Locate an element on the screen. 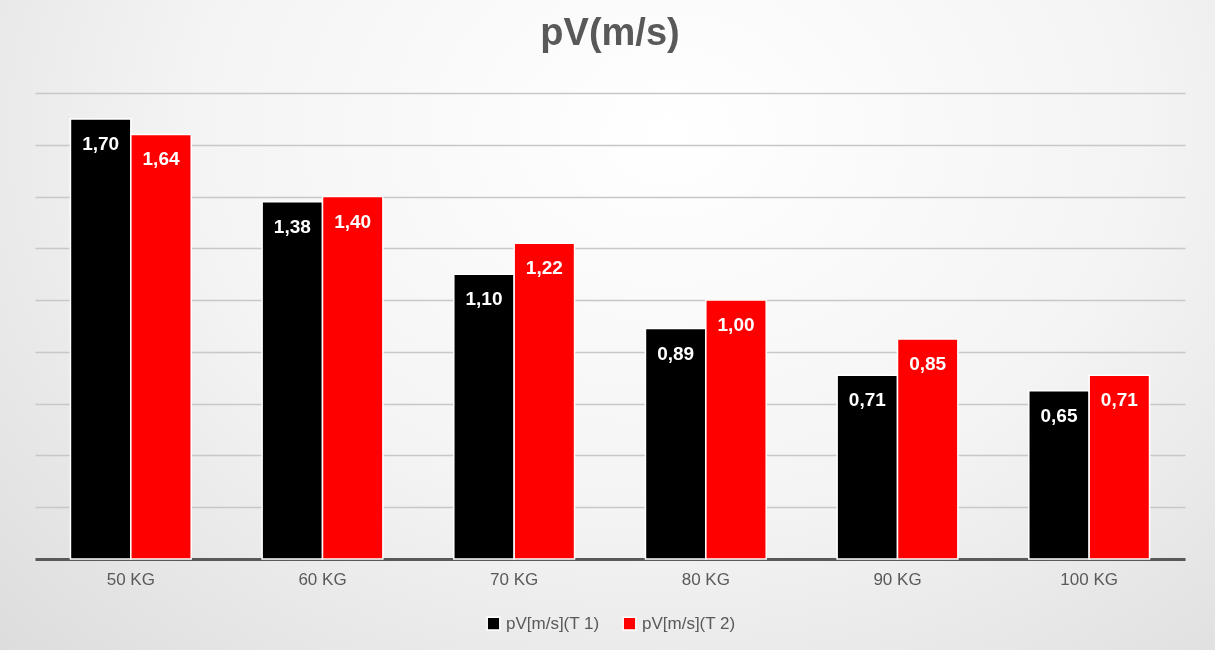 This screenshot has width=1215, height=650. x-tick-label: 60 KG is located at coordinates (322, 579).